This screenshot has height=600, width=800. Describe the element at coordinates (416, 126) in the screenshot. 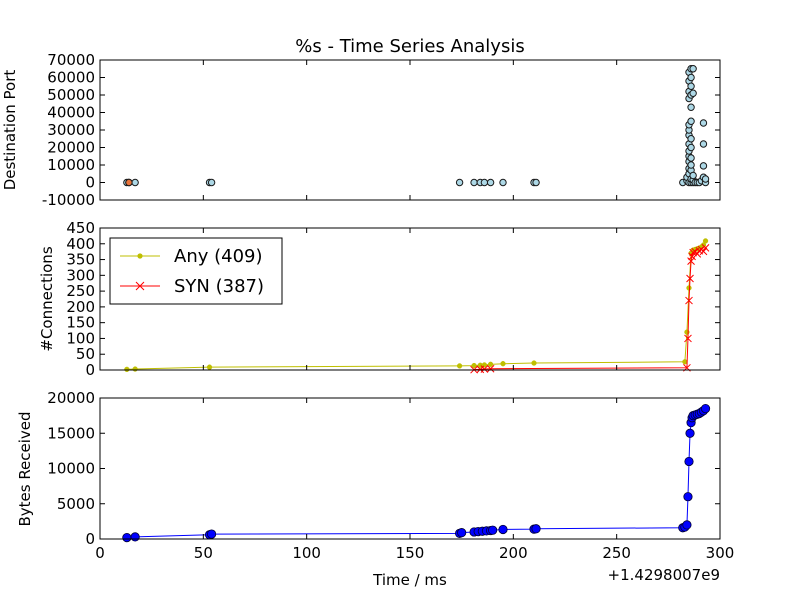

I see `plot-area` at that location.